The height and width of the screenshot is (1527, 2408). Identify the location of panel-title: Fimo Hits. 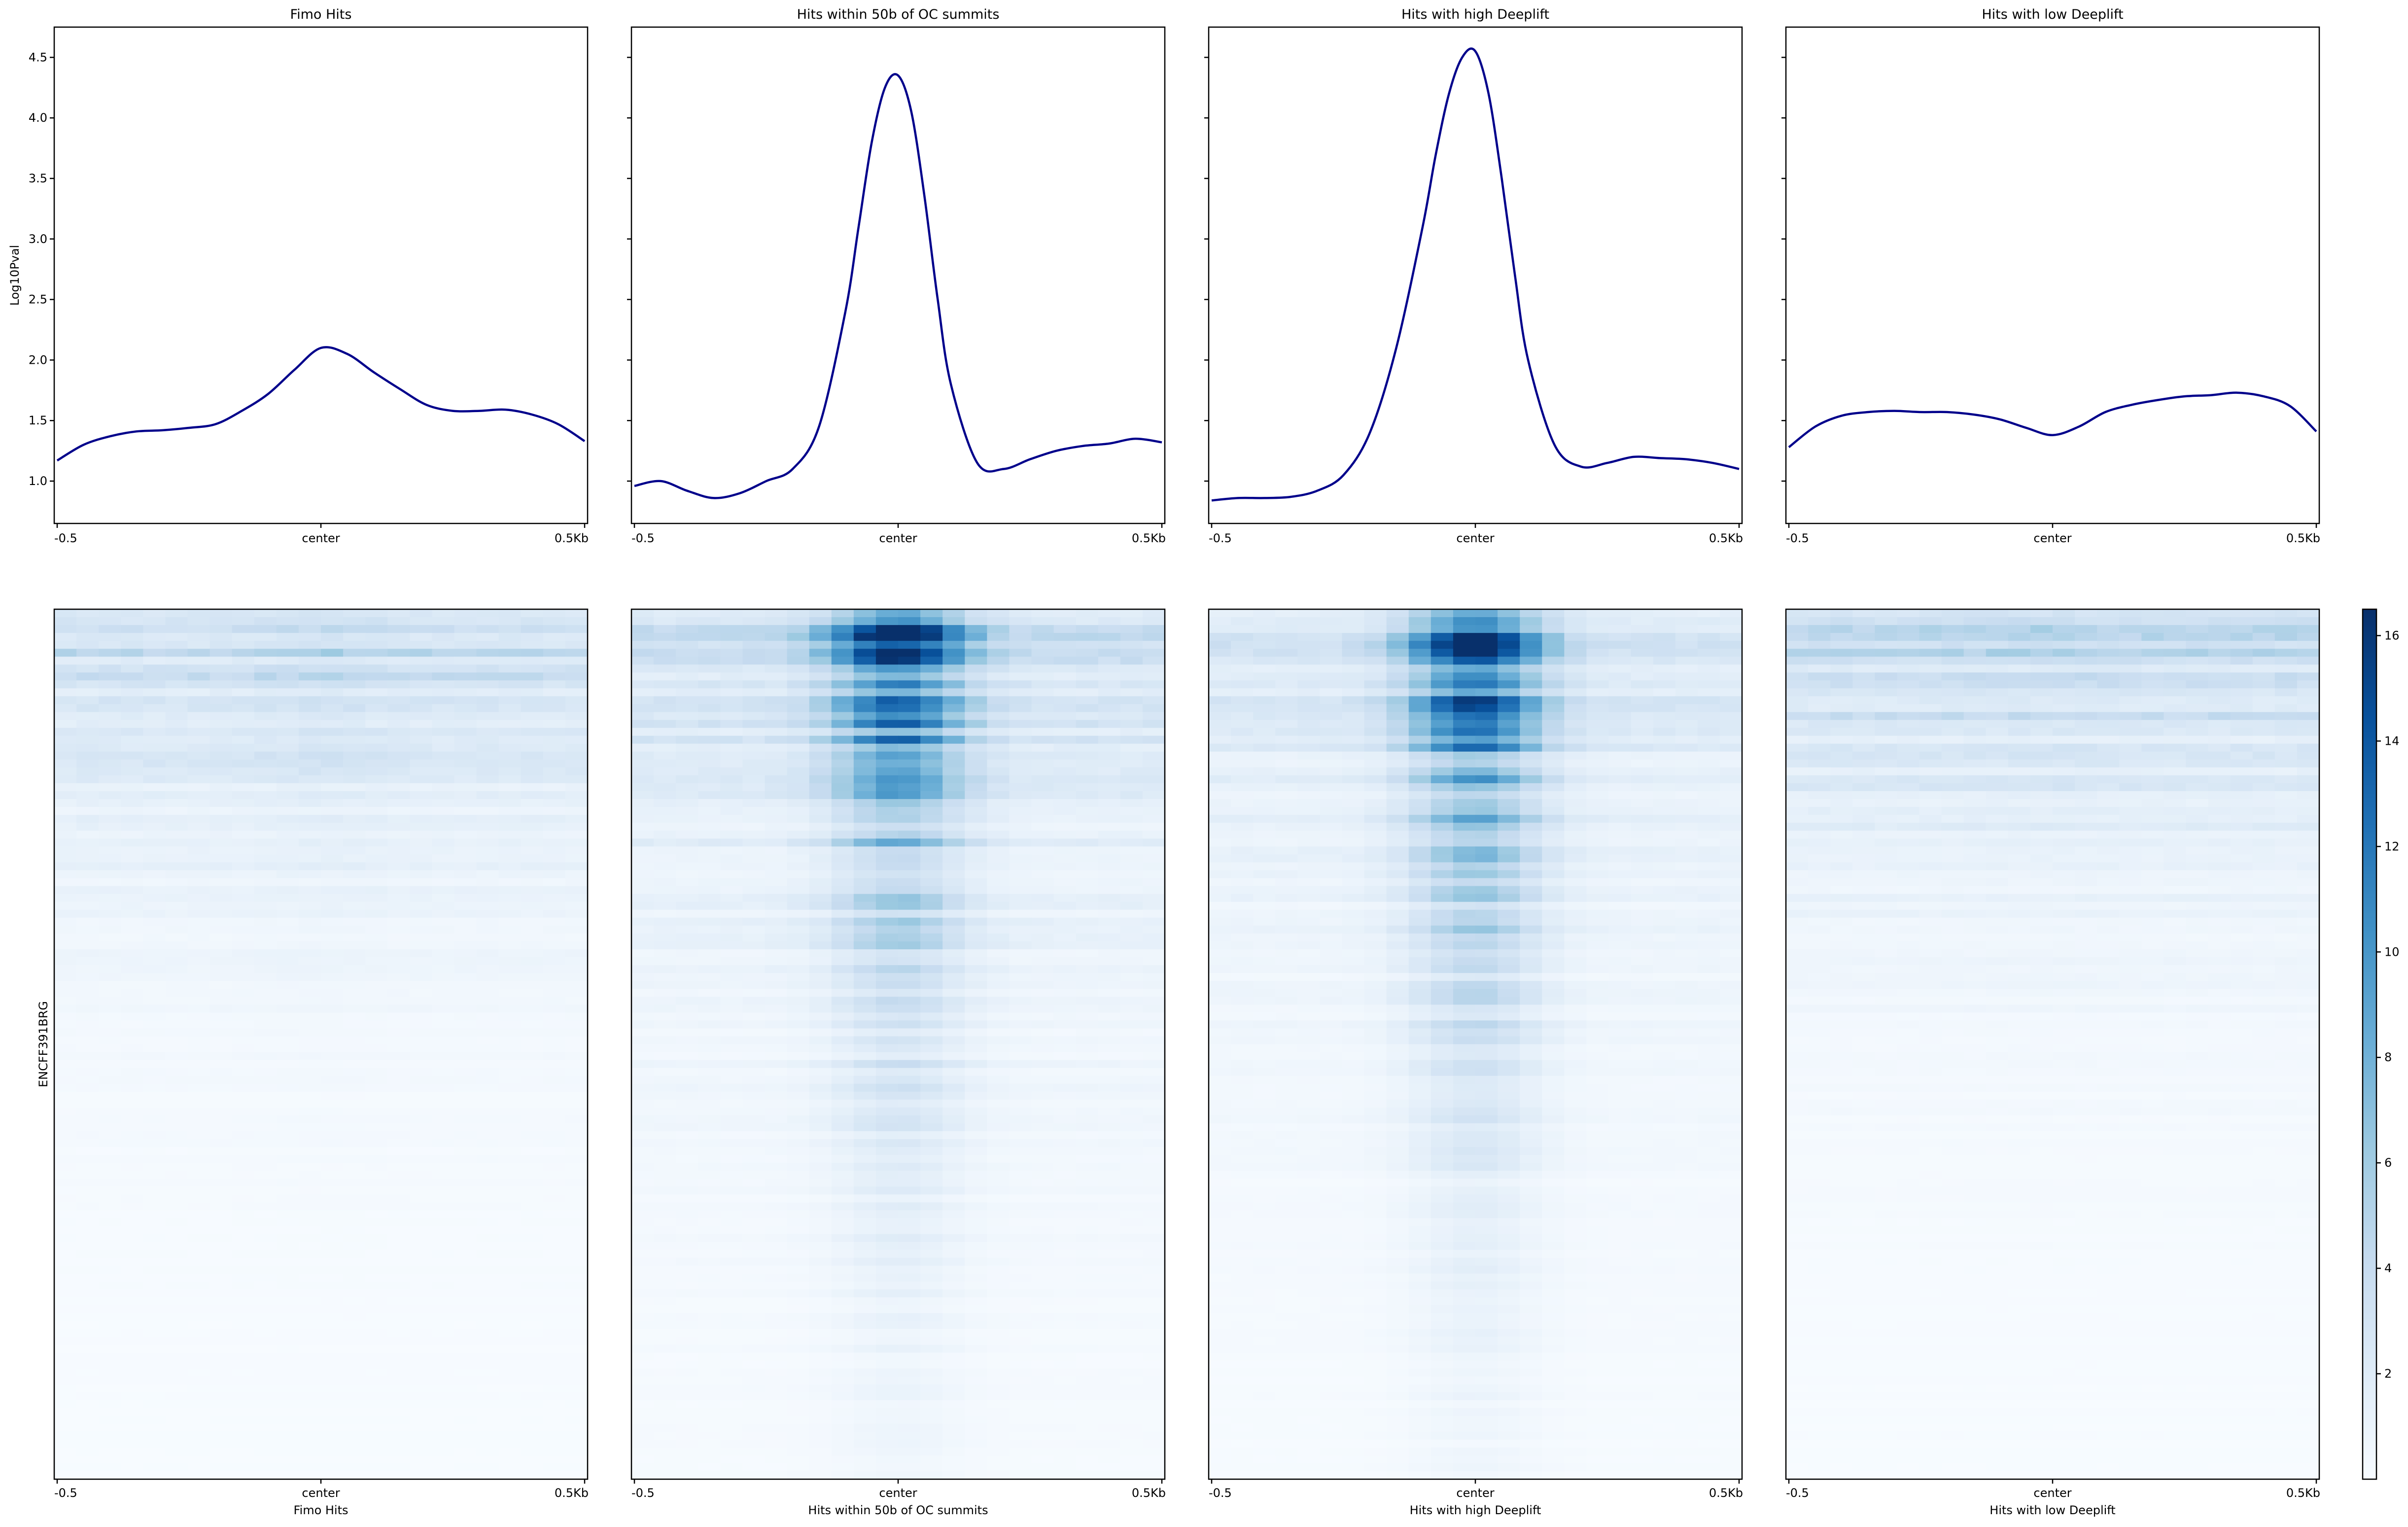
(321, 15).